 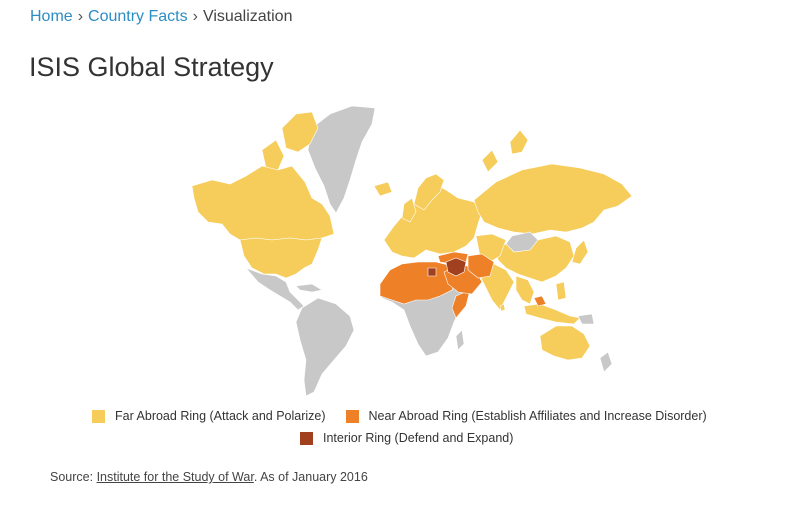 I want to click on source-suffix: . As of January 2016, so click(x=310, y=477).